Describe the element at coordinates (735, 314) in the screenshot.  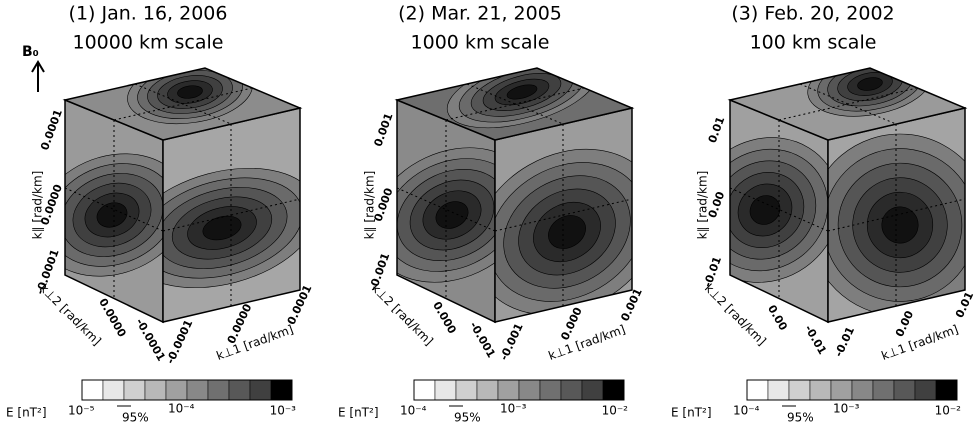
I see `k-perp2-label: k⊥2 [rad/km]` at that location.